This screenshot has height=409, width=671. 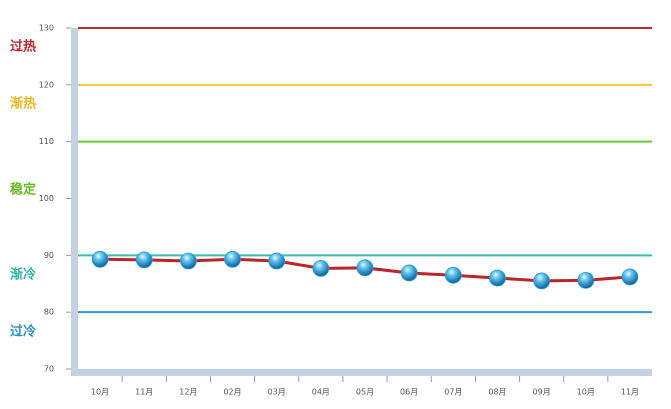 What do you see at coordinates (409, 392) in the screenshot?
I see `x-tick-label: 06月` at bounding box center [409, 392].